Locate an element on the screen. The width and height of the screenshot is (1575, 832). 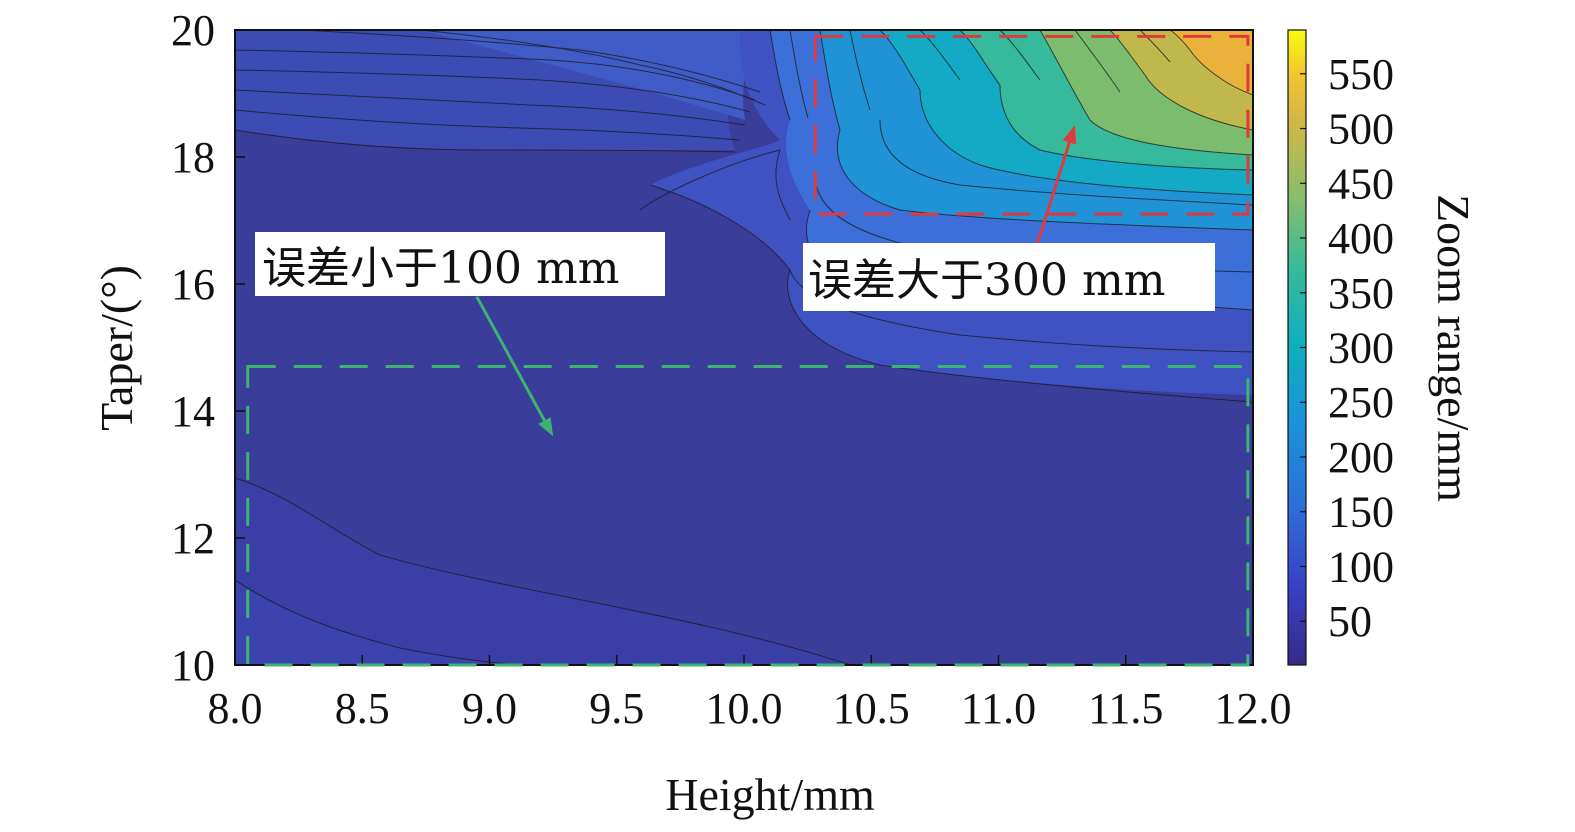
colorbar-tick-label: 250 is located at coordinates (1361, 402).